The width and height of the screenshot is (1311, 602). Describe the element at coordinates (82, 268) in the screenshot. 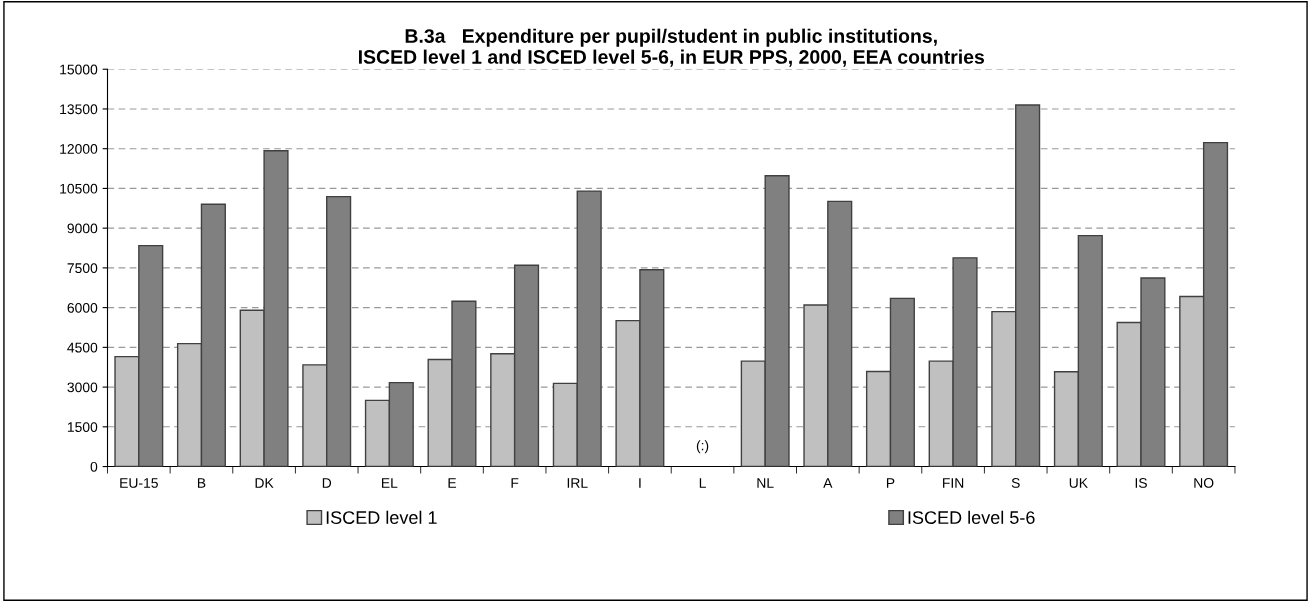

I see `y-tick-label: 7500` at that location.